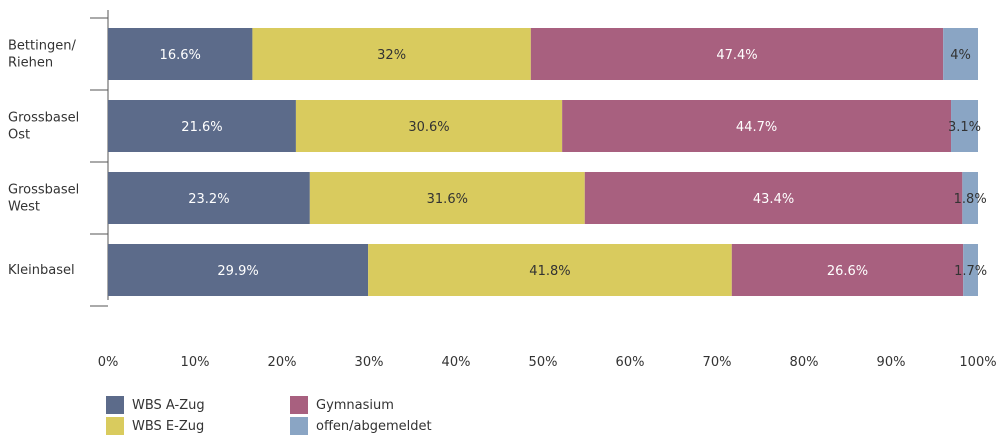 This screenshot has height=437, width=1000. What do you see at coordinates (543, 362) in the screenshot?
I see `x-tick-label-50: 50%` at bounding box center [543, 362].